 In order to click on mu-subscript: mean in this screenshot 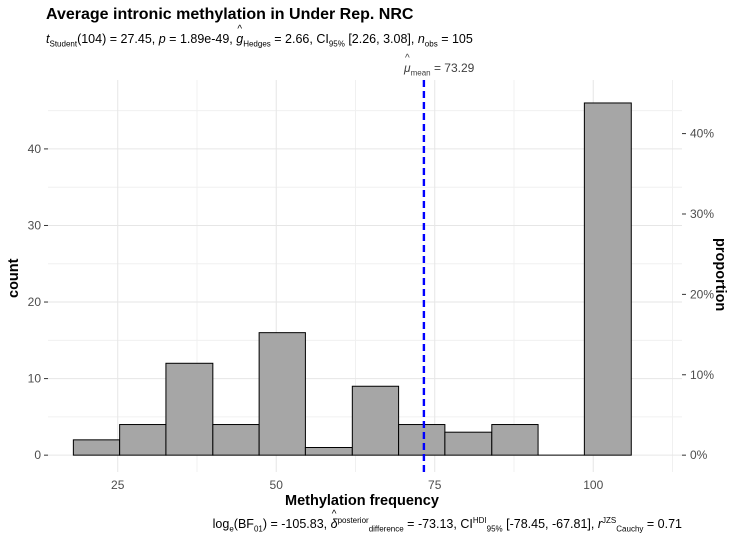, I will do `click(420, 73)`.